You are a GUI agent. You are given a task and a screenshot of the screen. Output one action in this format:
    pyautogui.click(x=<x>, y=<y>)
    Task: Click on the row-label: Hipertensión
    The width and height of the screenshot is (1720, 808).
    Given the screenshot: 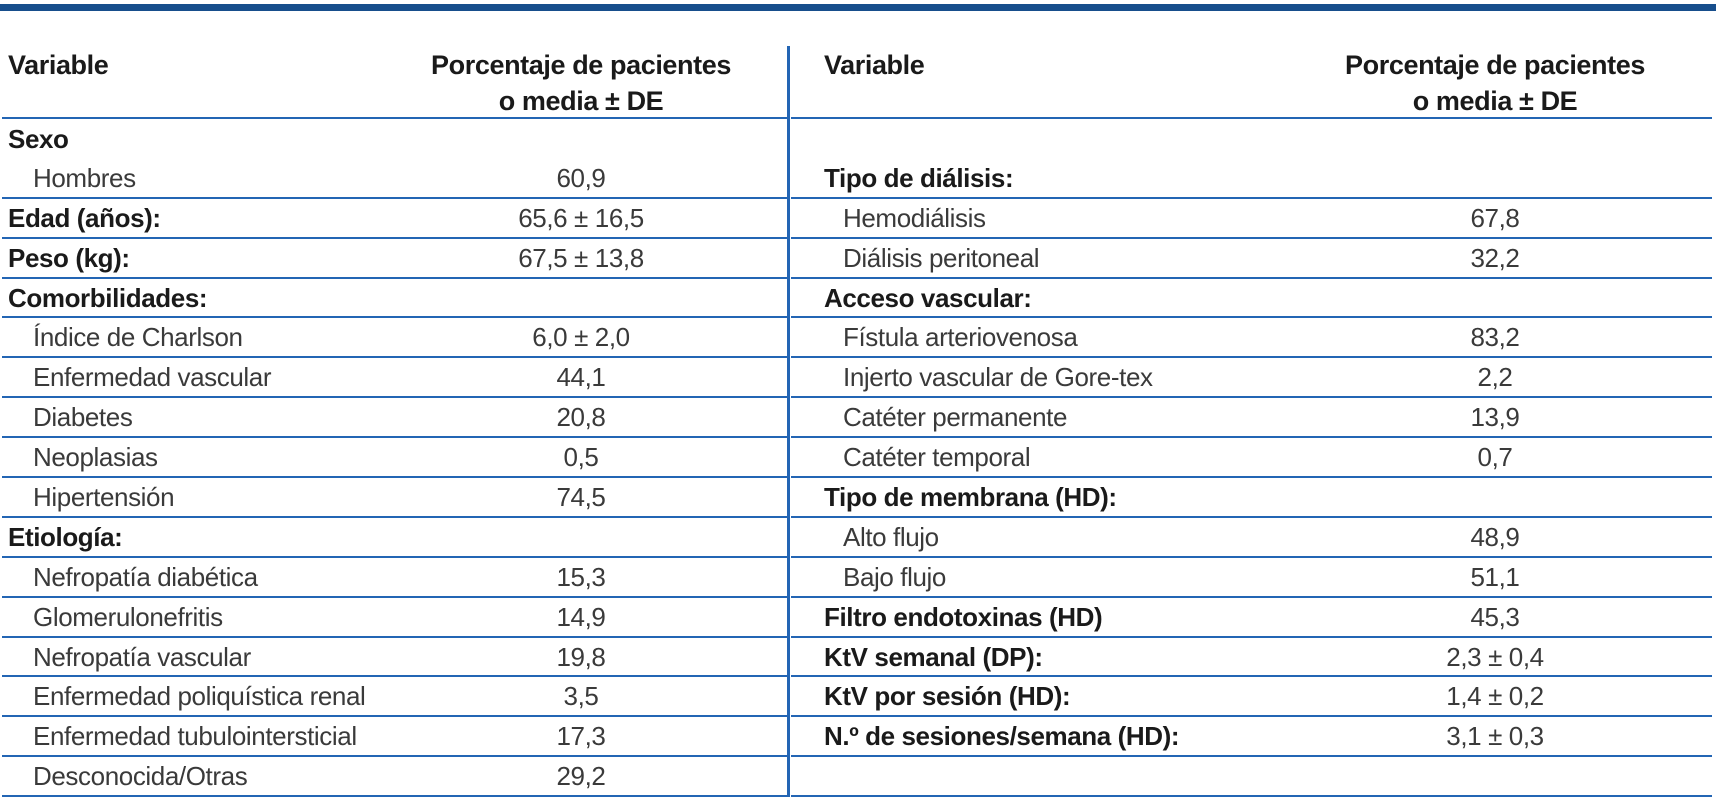 What is the action you would take?
    pyautogui.click(x=104, y=496)
    